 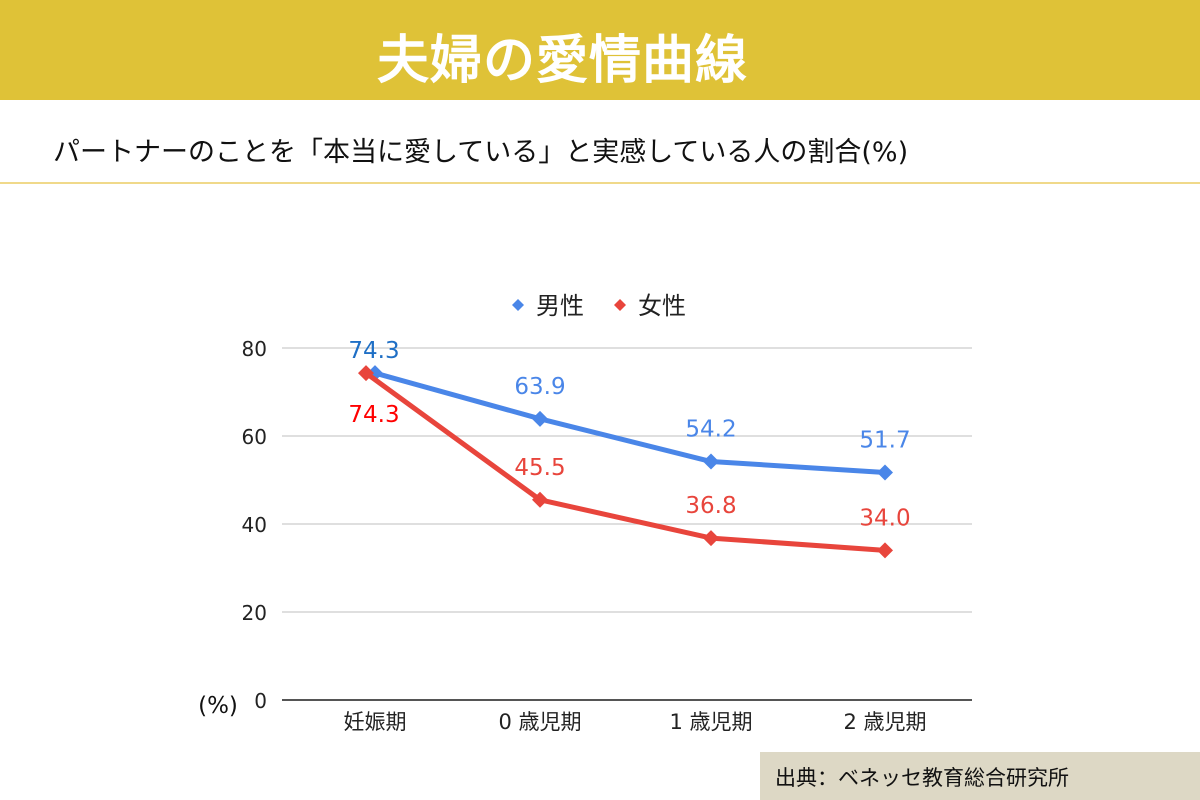 What do you see at coordinates (662, 306) in the screenshot?
I see `legend-label: 女性` at bounding box center [662, 306].